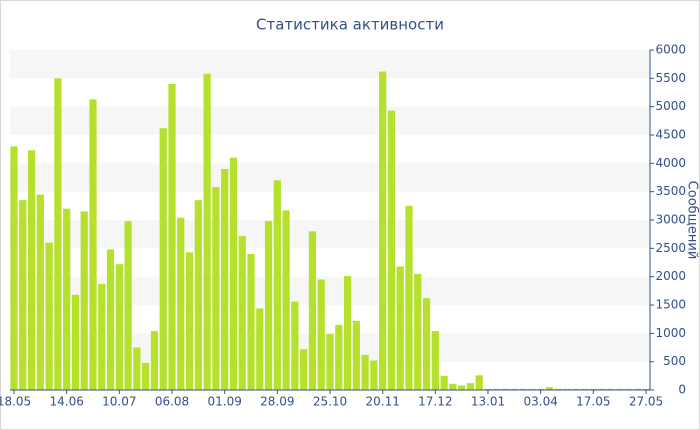  Describe the element at coordinates (646, 402) in the screenshot. I see `x-tick-label: 27.05` at that location.